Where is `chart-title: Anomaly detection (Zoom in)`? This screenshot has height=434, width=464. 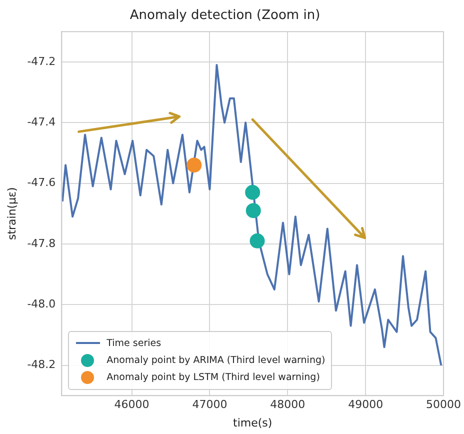 chart-title: Anomaly detection (Zoom in) is located at coordinates (225, 16).